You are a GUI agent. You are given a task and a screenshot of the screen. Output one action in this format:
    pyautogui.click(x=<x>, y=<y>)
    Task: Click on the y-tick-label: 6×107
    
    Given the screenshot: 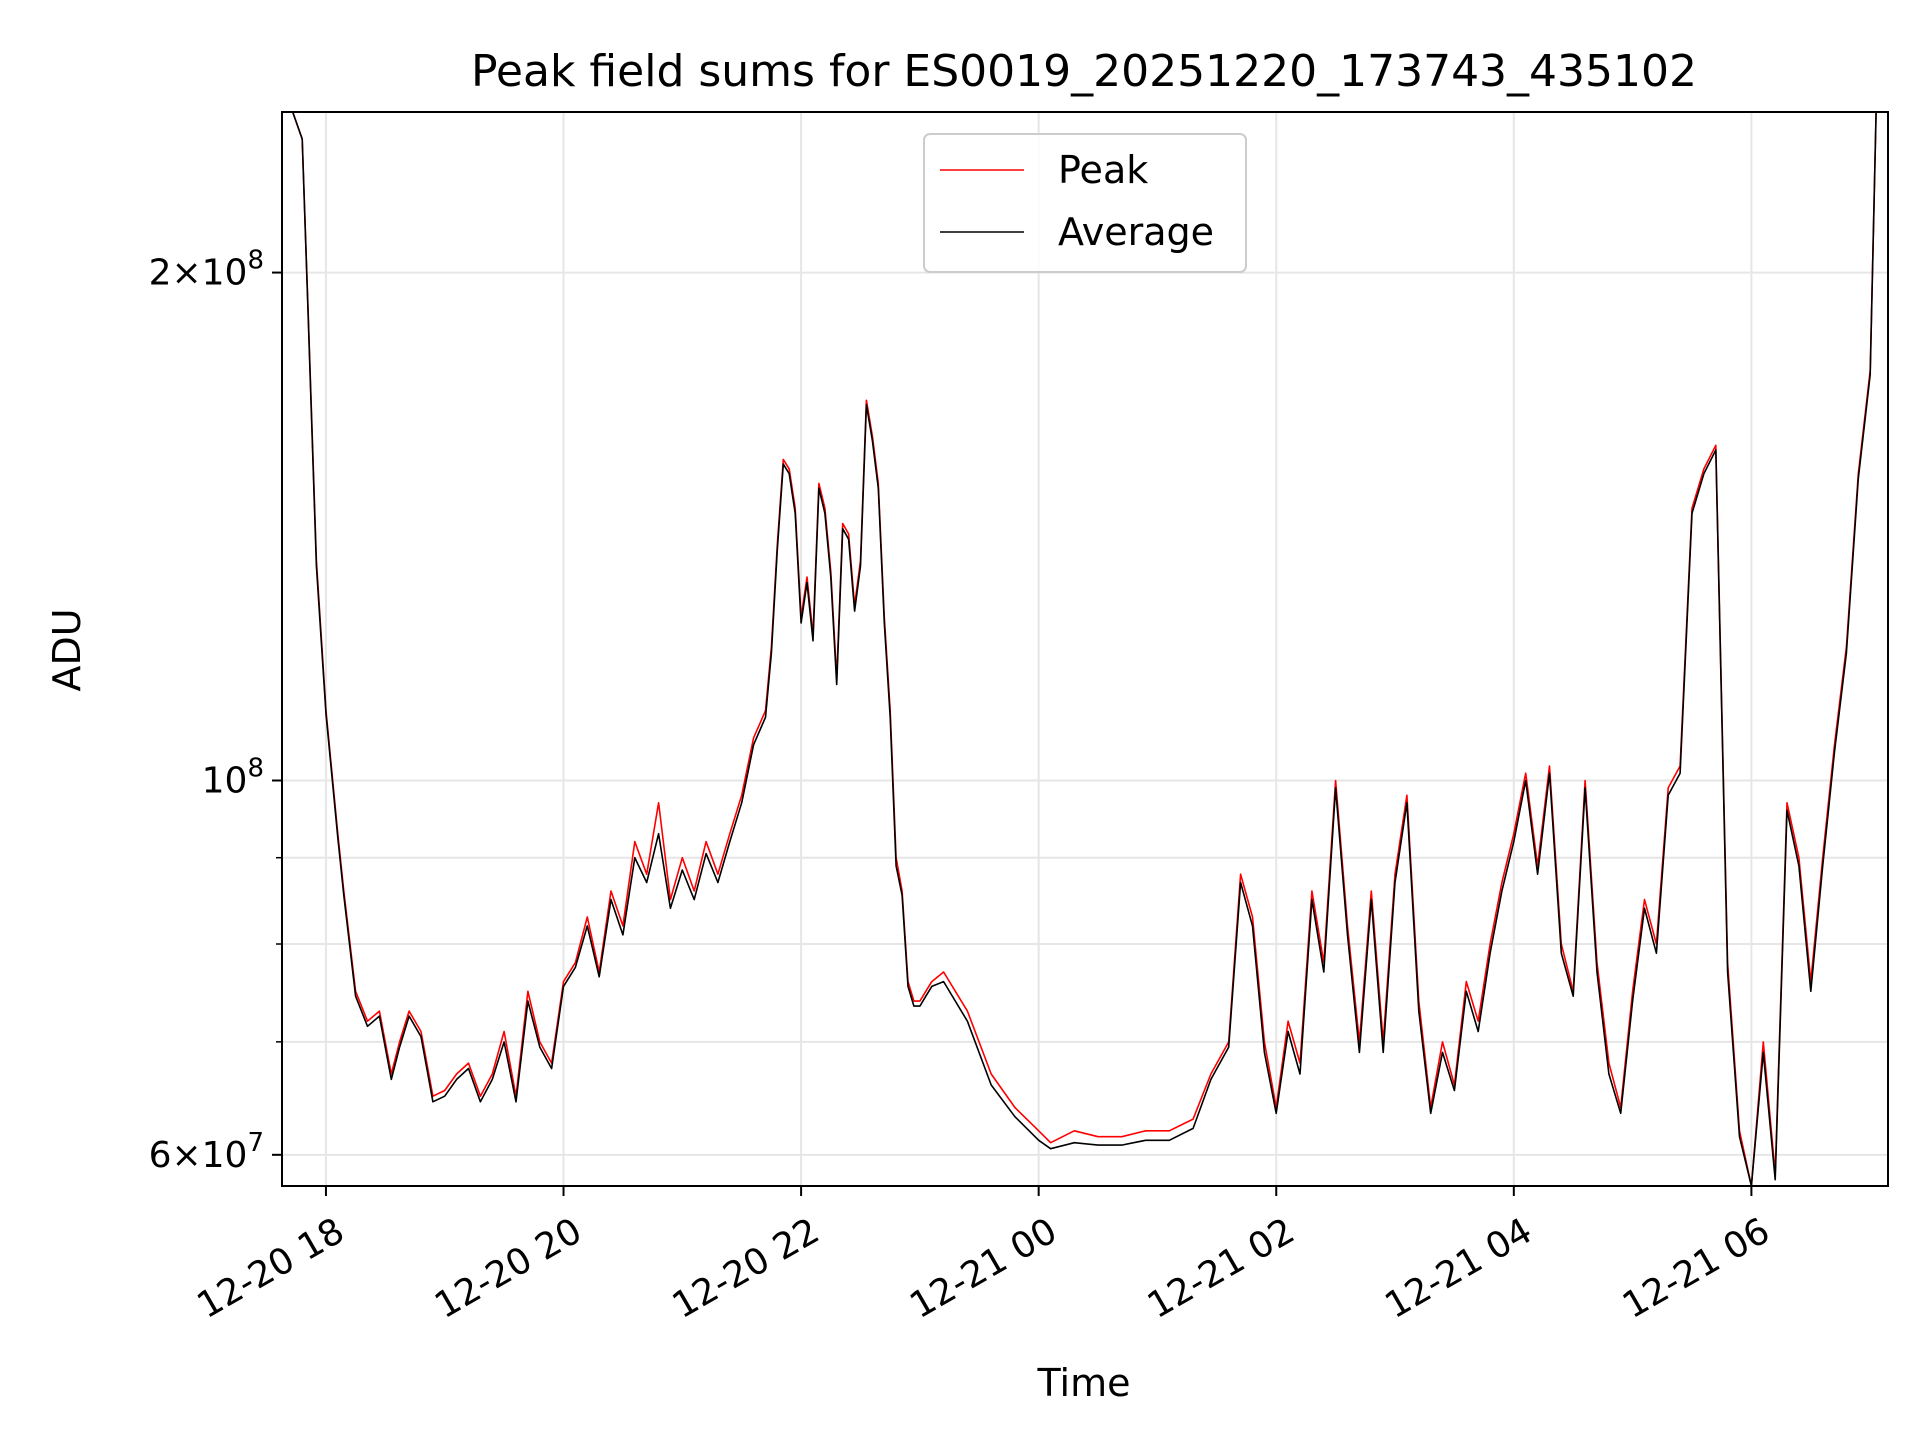 What is the action you would take?
    pyautogui.click(x=206, y=1152)
    